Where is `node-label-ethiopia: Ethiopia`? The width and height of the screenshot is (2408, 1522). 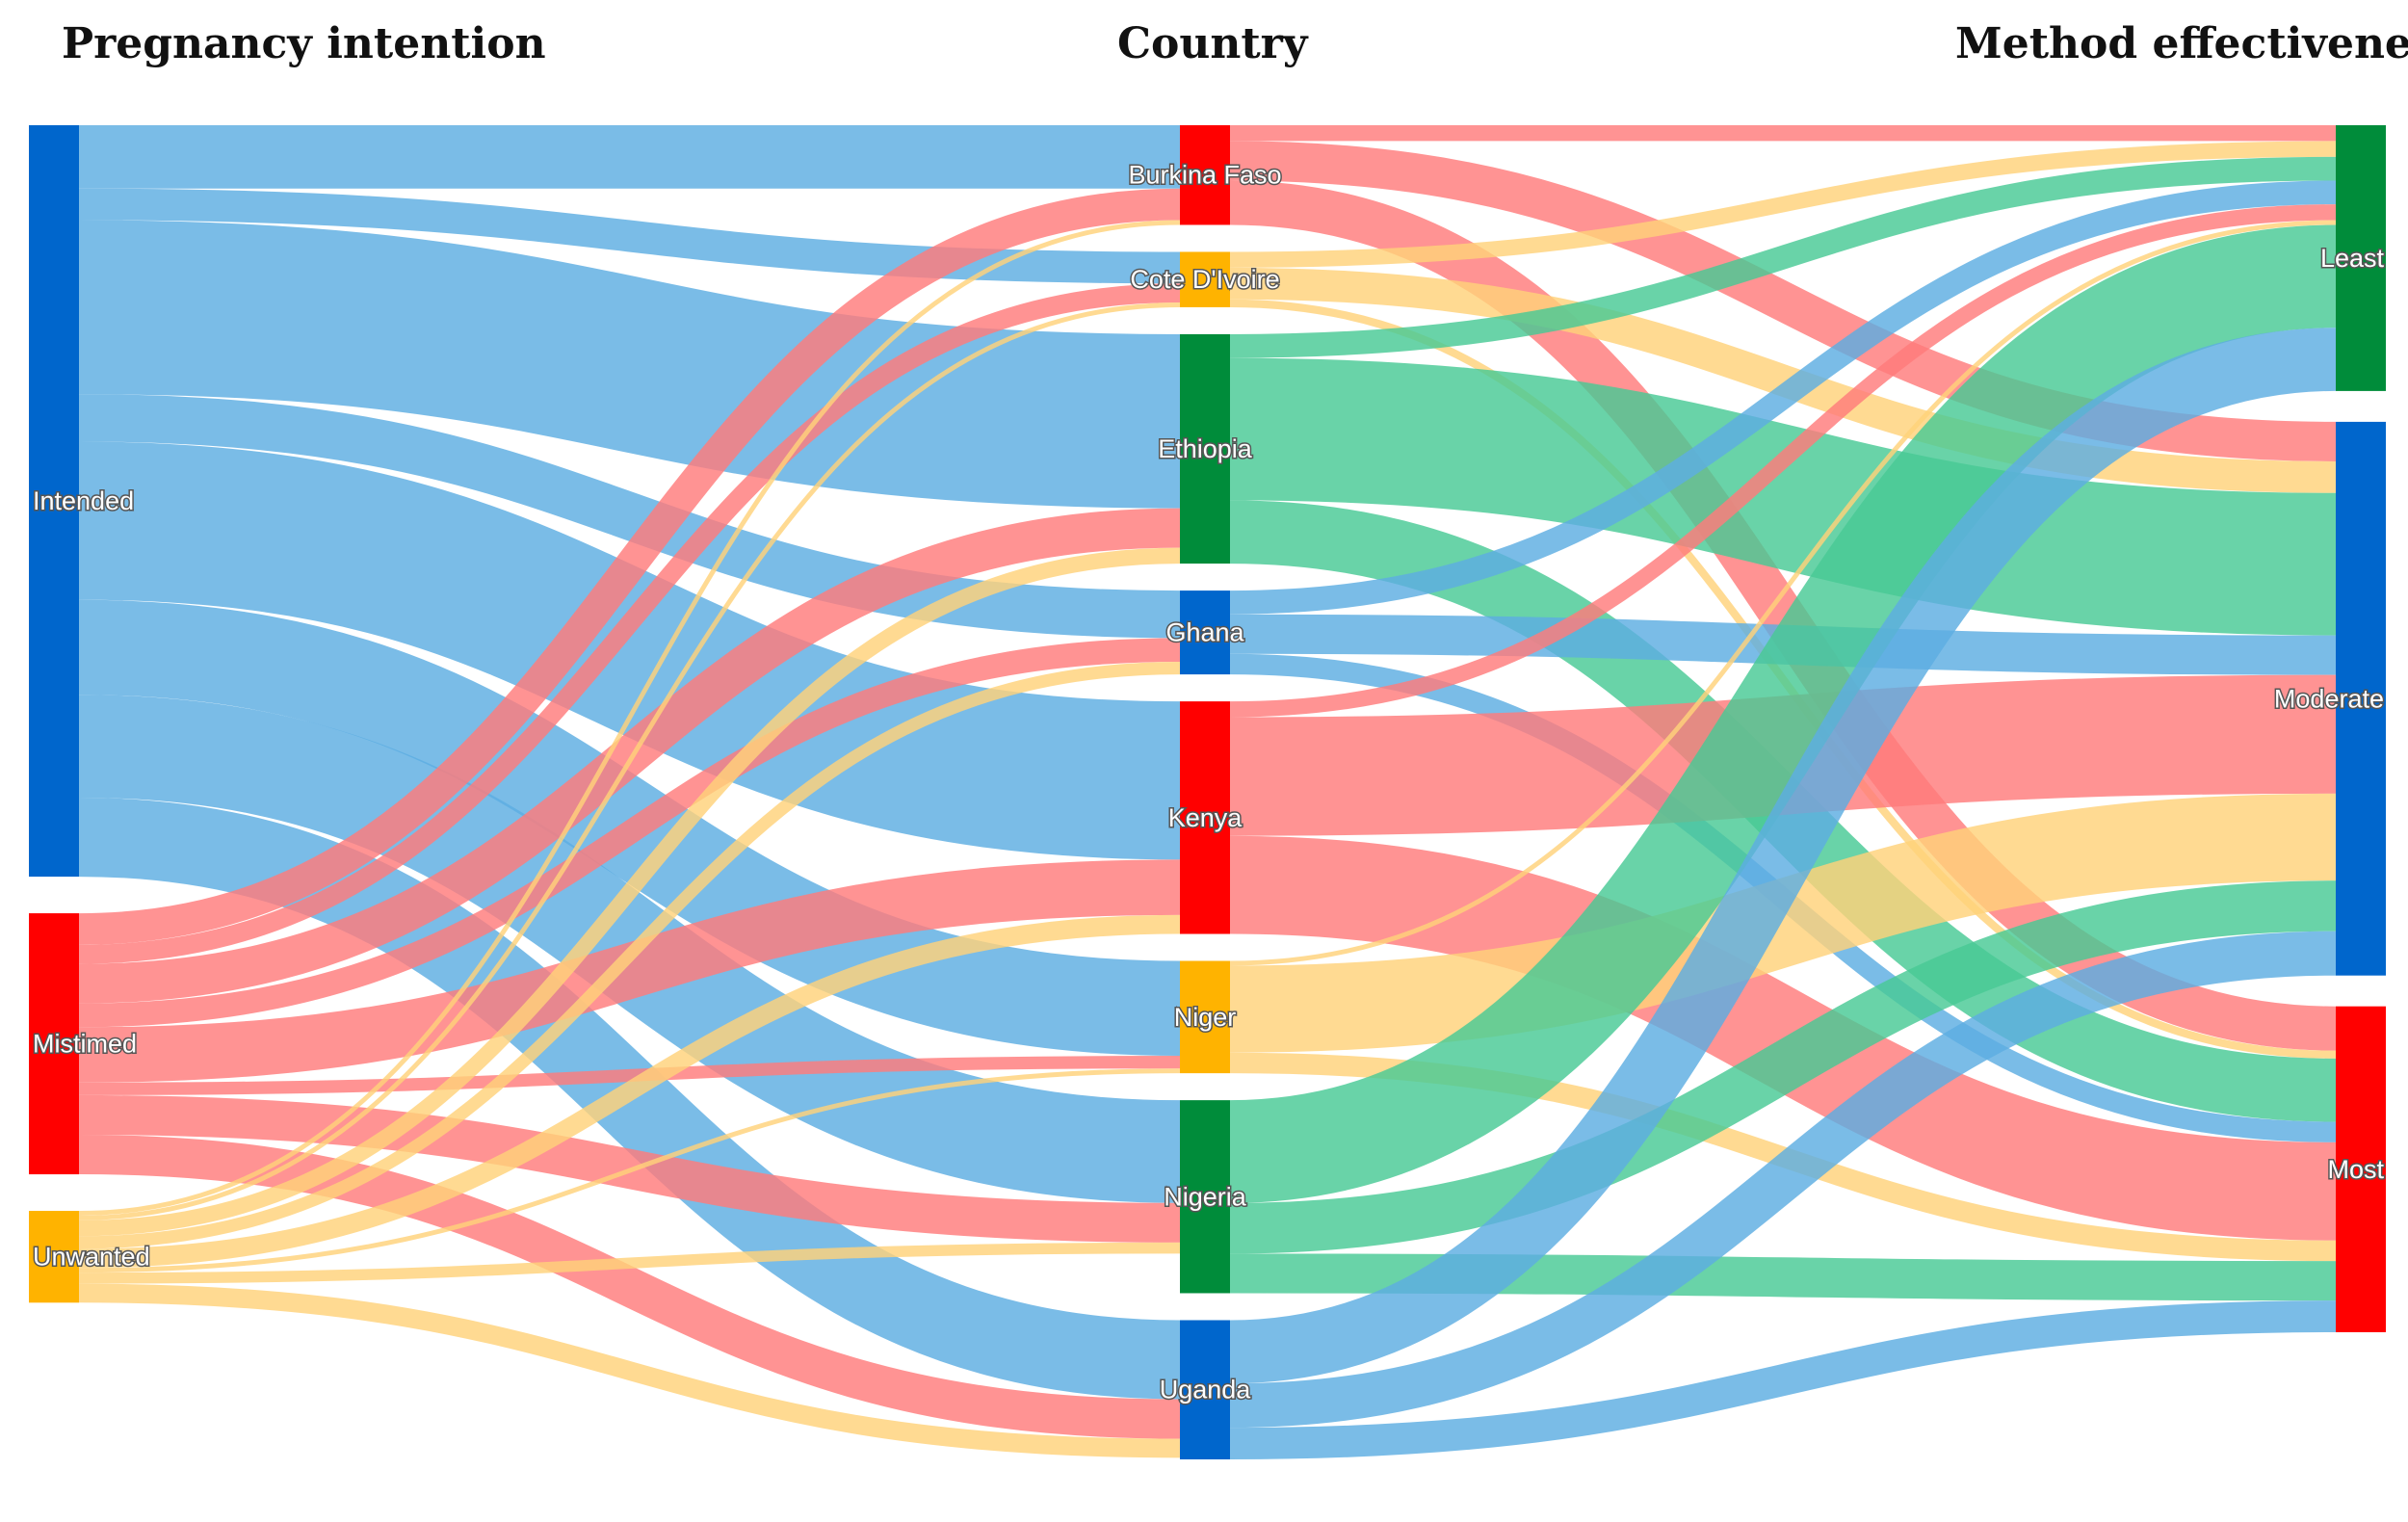 node-label-ethiopia: Ethiopia is located at coordinates (1205, 449).